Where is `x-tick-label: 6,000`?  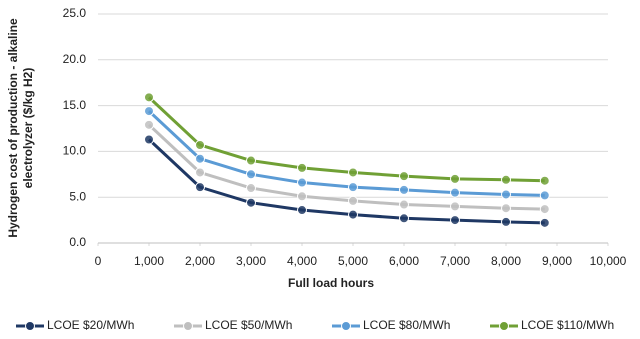 x-tick-label: 6,000 is located at coordinates (404, 261).